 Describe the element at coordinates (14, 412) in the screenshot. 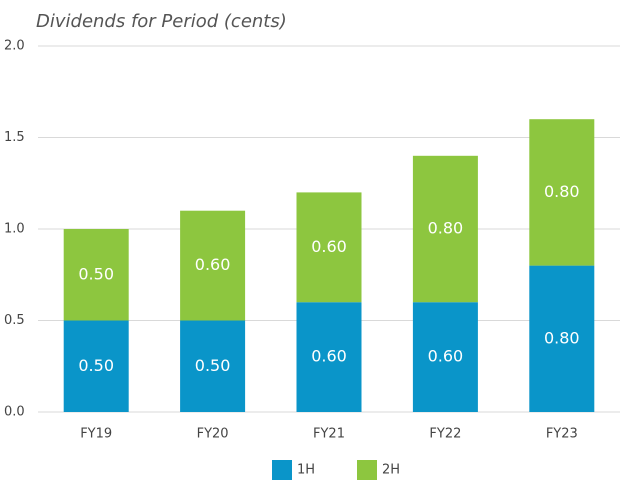

I see `y-tick-label: 0.0` at that location.